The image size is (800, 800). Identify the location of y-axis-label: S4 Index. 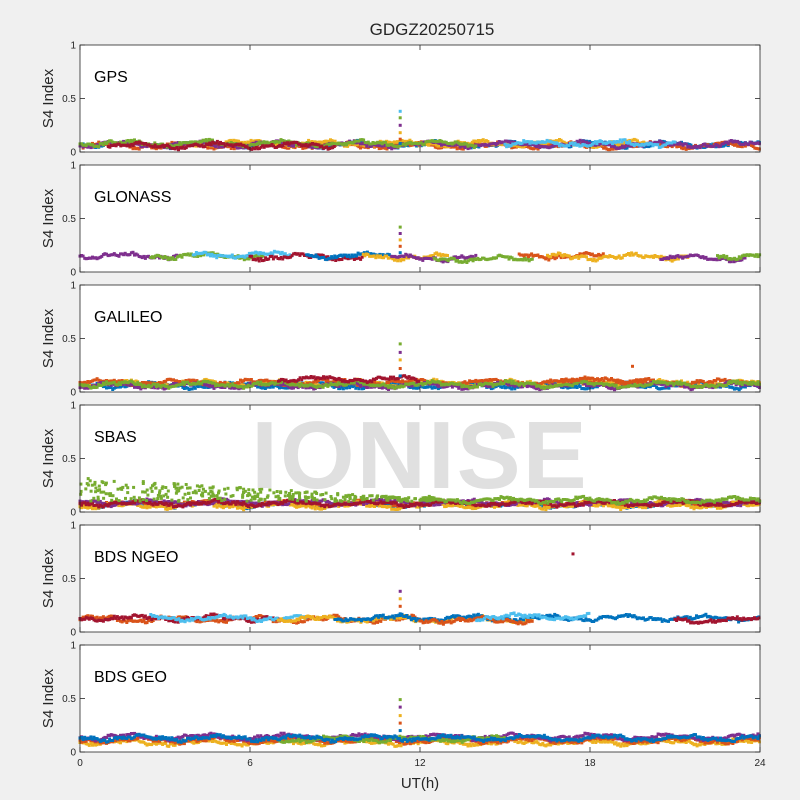
(48, 218).